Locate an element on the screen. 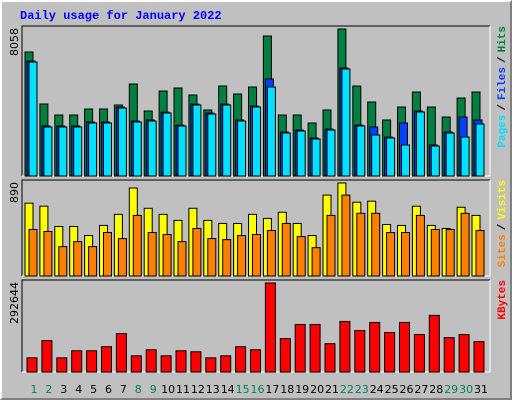 The image size is (512, 400). legend-entry: Hits is located at coordinates (503, 39).